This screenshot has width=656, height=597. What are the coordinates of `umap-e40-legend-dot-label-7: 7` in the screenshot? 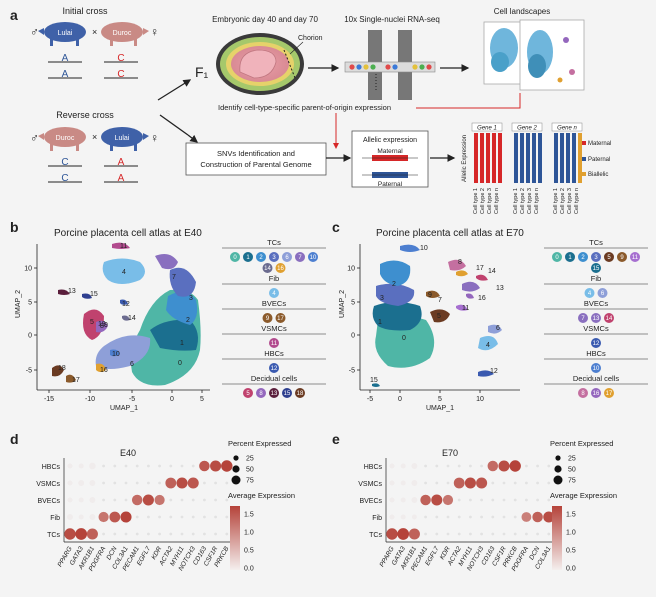 It's located at (300, 258).